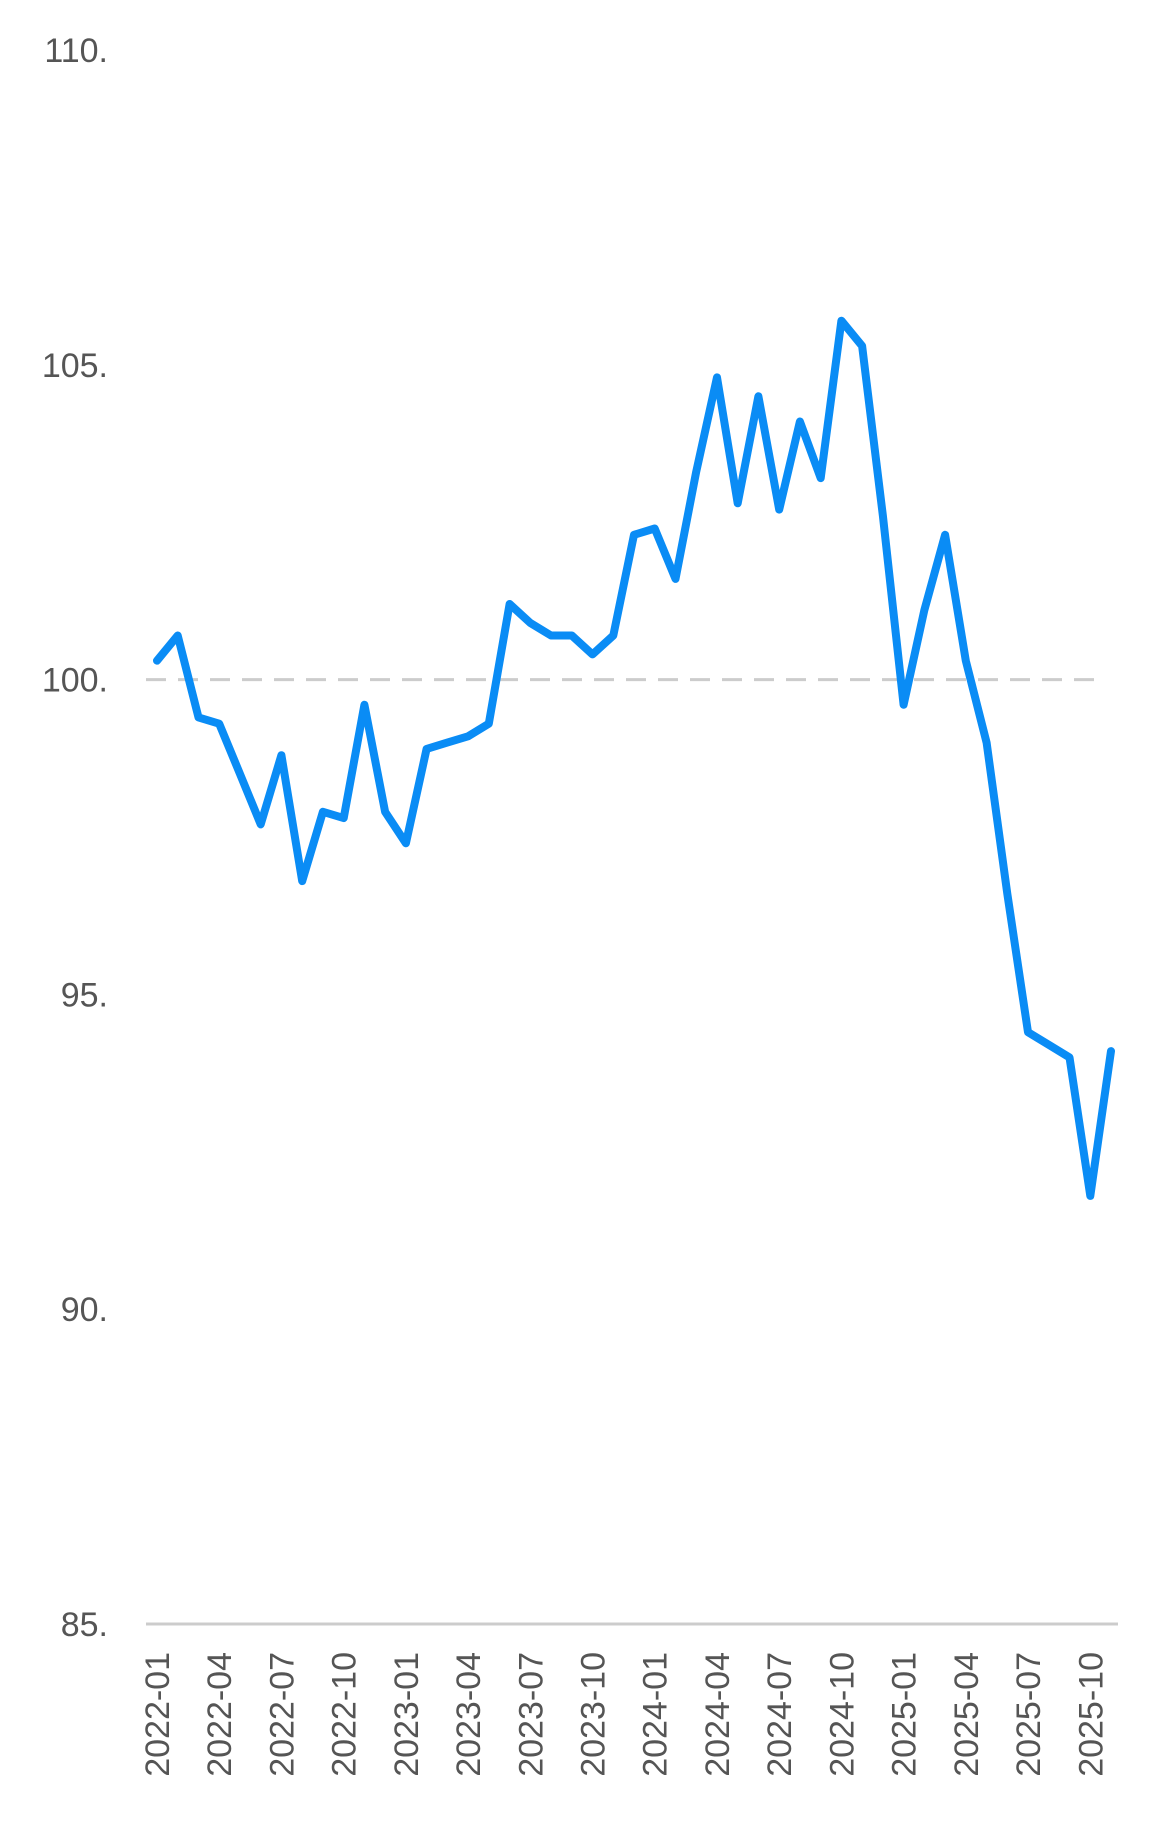  What do you see at coordinates (84, 995) in the screenshot?
I see `y-tick-label: 95.` at bounding box center [84, 995].